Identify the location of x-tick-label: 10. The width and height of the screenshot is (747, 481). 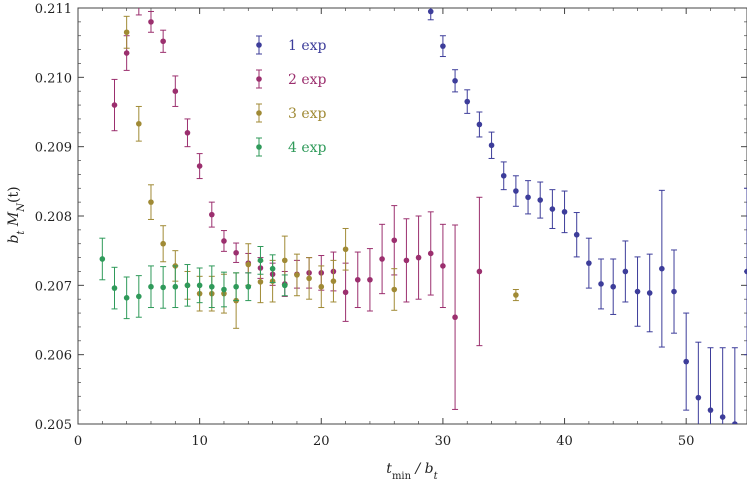
(199, 441).